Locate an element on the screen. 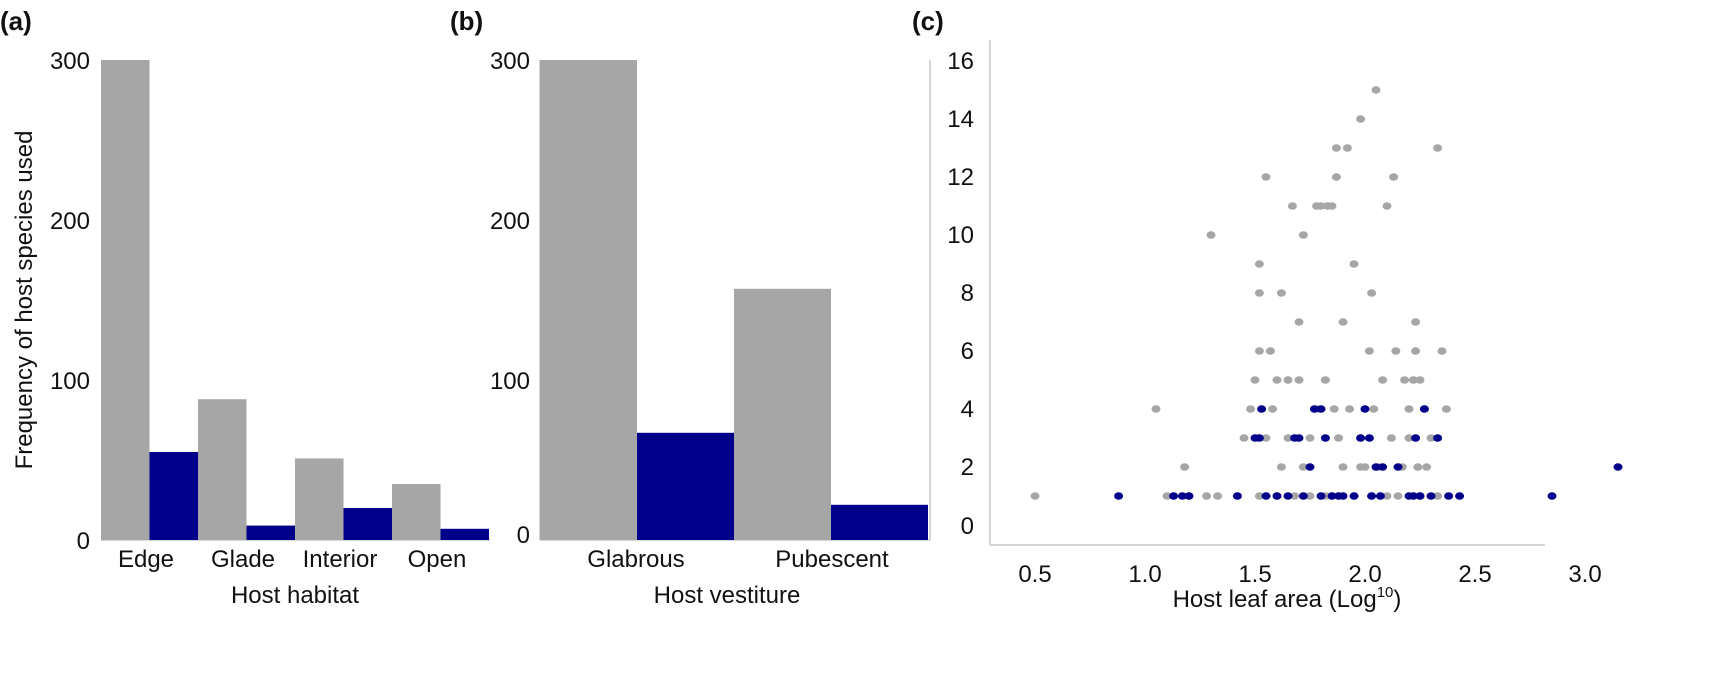 Image resolution: width=1725 pixels, height=675 pixels. panel-c-x-tick-1-5: 1.5 is located at coordinates (1254, 574).